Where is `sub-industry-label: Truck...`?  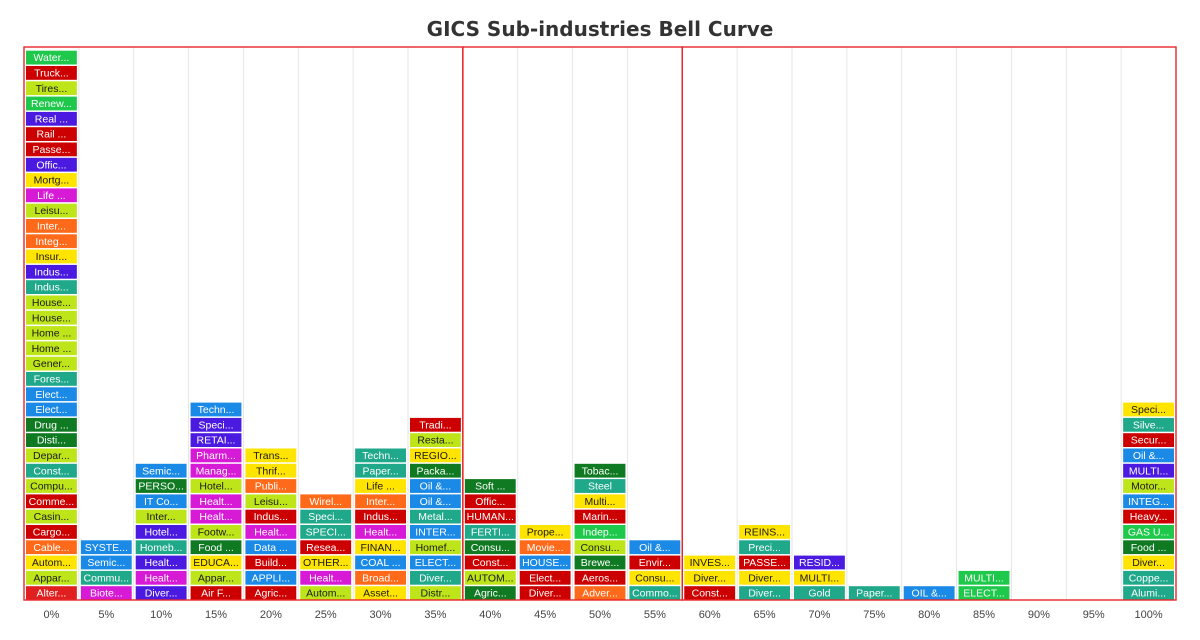
sub-industry-label: Truck... is located at coordinates (51, 73).